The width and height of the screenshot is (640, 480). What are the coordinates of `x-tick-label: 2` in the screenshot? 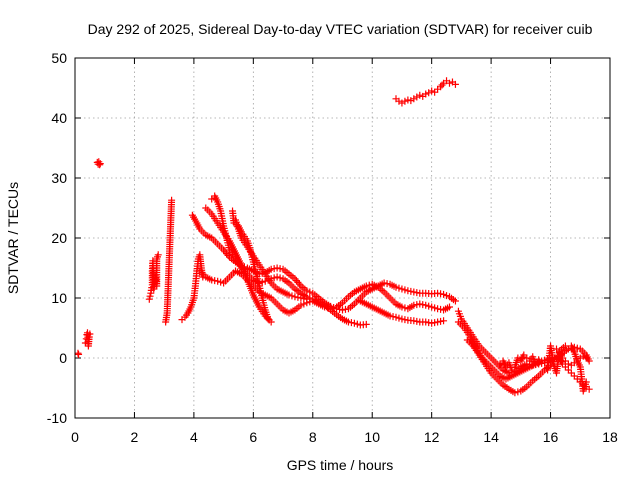 It's located at (135, 437).